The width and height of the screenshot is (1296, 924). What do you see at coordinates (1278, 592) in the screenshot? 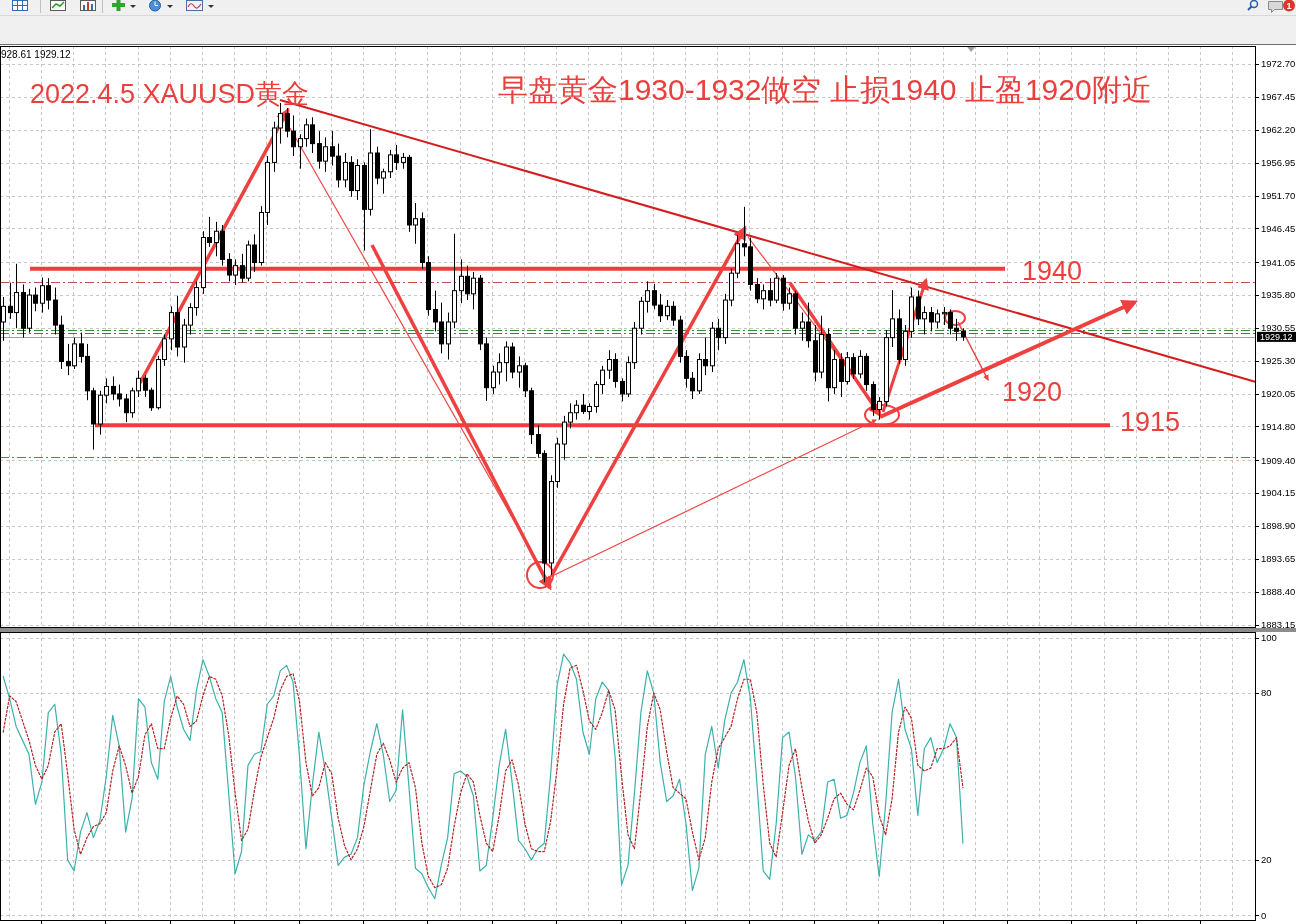
I see `y-tick-label: 1888.40` at bounding box center [1278, 592].